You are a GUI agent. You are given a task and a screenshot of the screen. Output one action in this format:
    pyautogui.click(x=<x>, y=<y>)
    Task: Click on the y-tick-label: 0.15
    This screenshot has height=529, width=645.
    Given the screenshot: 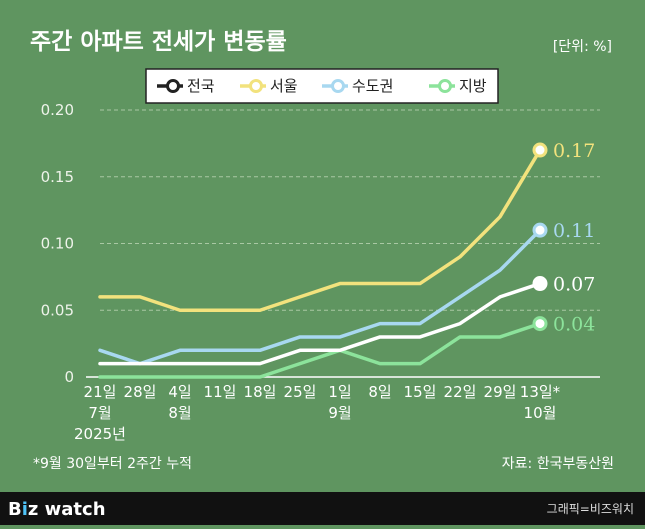 What is the action you would take?
    pyautogui.click(x=57, y=177)
    